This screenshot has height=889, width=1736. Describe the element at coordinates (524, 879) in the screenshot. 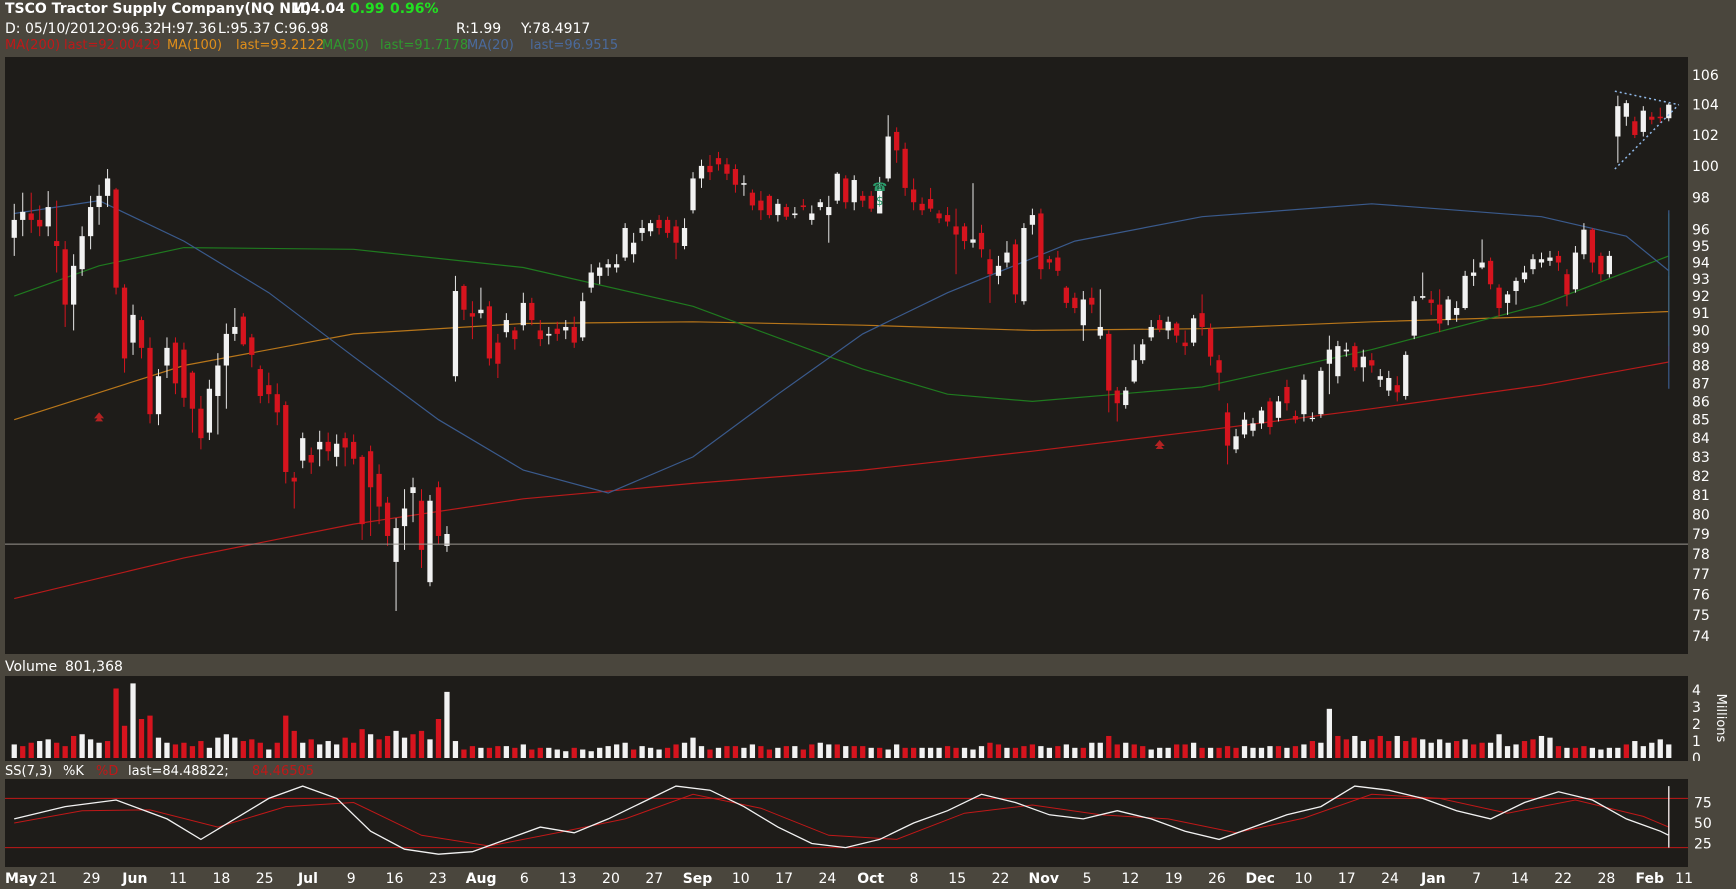

I see `x-axis-label: 6` at that location.